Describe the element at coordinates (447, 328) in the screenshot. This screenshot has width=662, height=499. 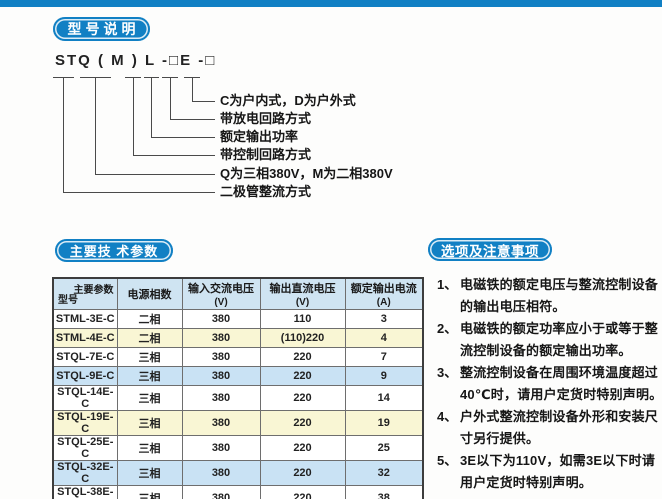
I see `note-number: 2、` at that location.